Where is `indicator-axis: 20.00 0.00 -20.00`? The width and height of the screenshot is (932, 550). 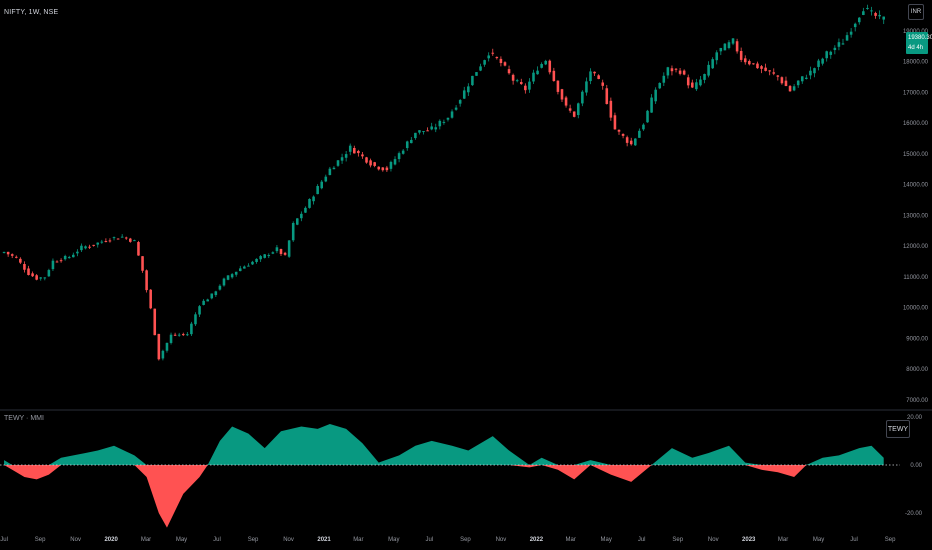
indicator-axis: 20.00 0.00 -20.00 is located at coordinates (914, 466).